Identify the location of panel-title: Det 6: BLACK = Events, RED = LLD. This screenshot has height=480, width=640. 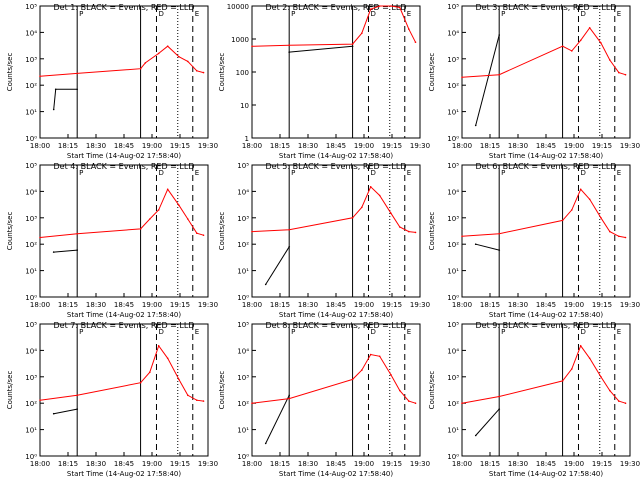
(546, 166).